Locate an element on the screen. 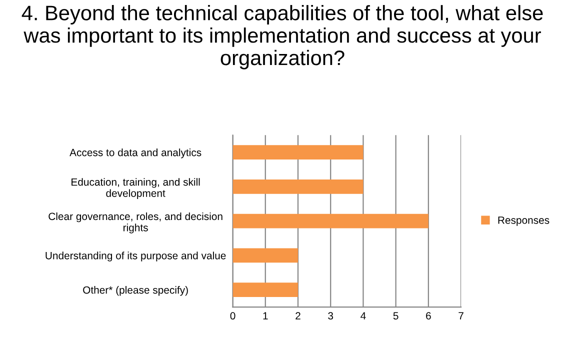 The width and height of the screenshot is (565, 337). y-tick-label: Education, training, and skill development is located at coordinates (136, 188).